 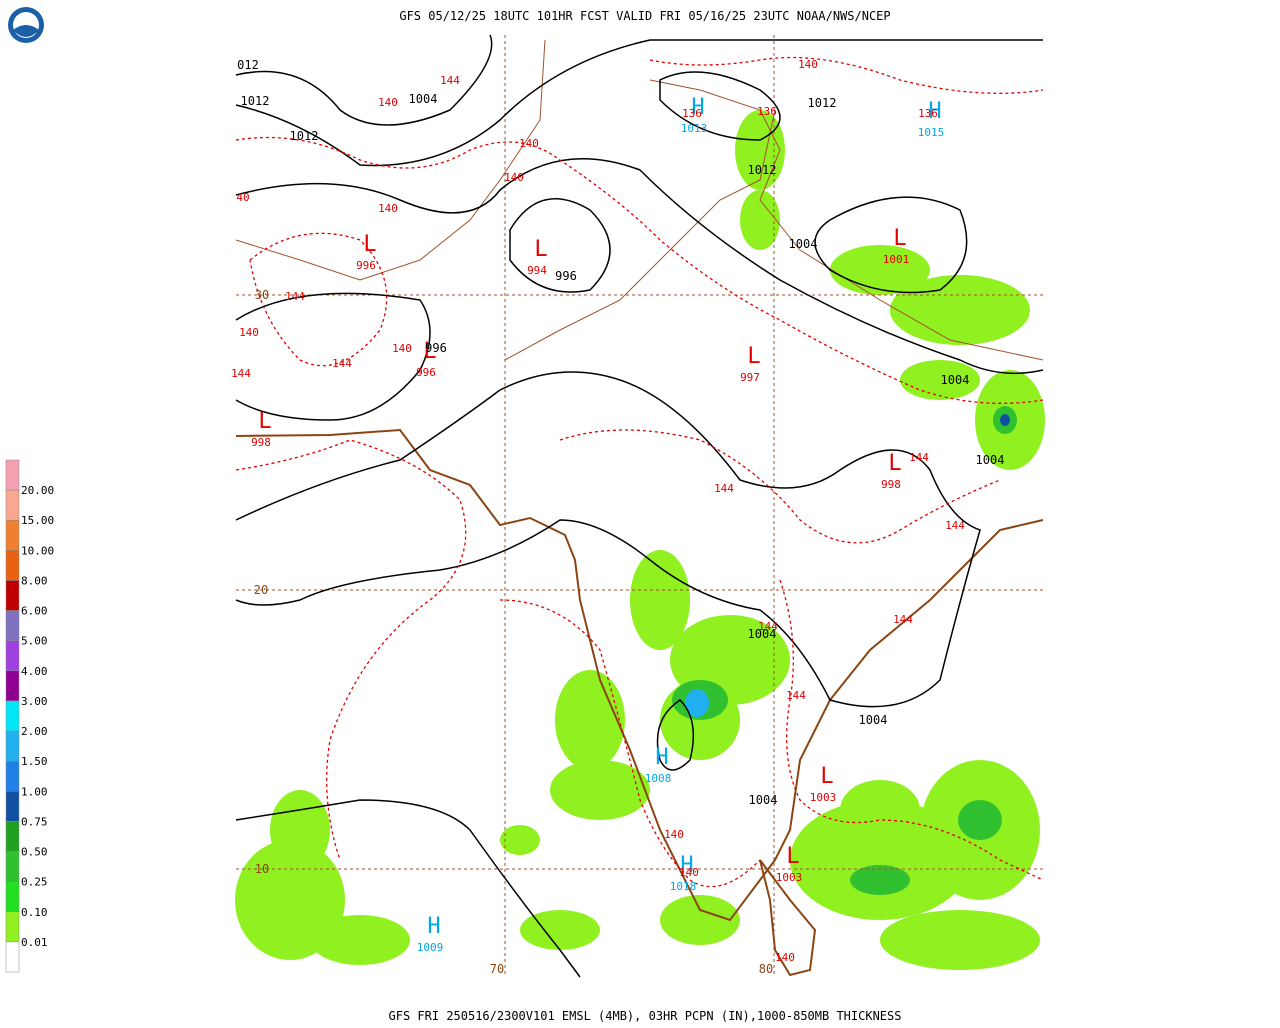 I want to click on longitude-label: 70, so click(x=497, y=969).